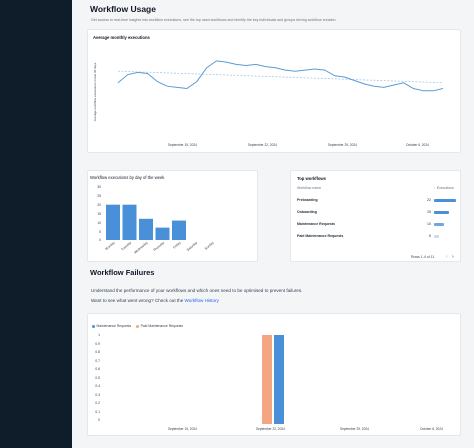 The width and height of the screenshot is (474, 448). What do you see at coordinates (262, 145) in the screenshot?
I see `monthly-xtick: September 22, 2024` at bounding box center [262, 145].